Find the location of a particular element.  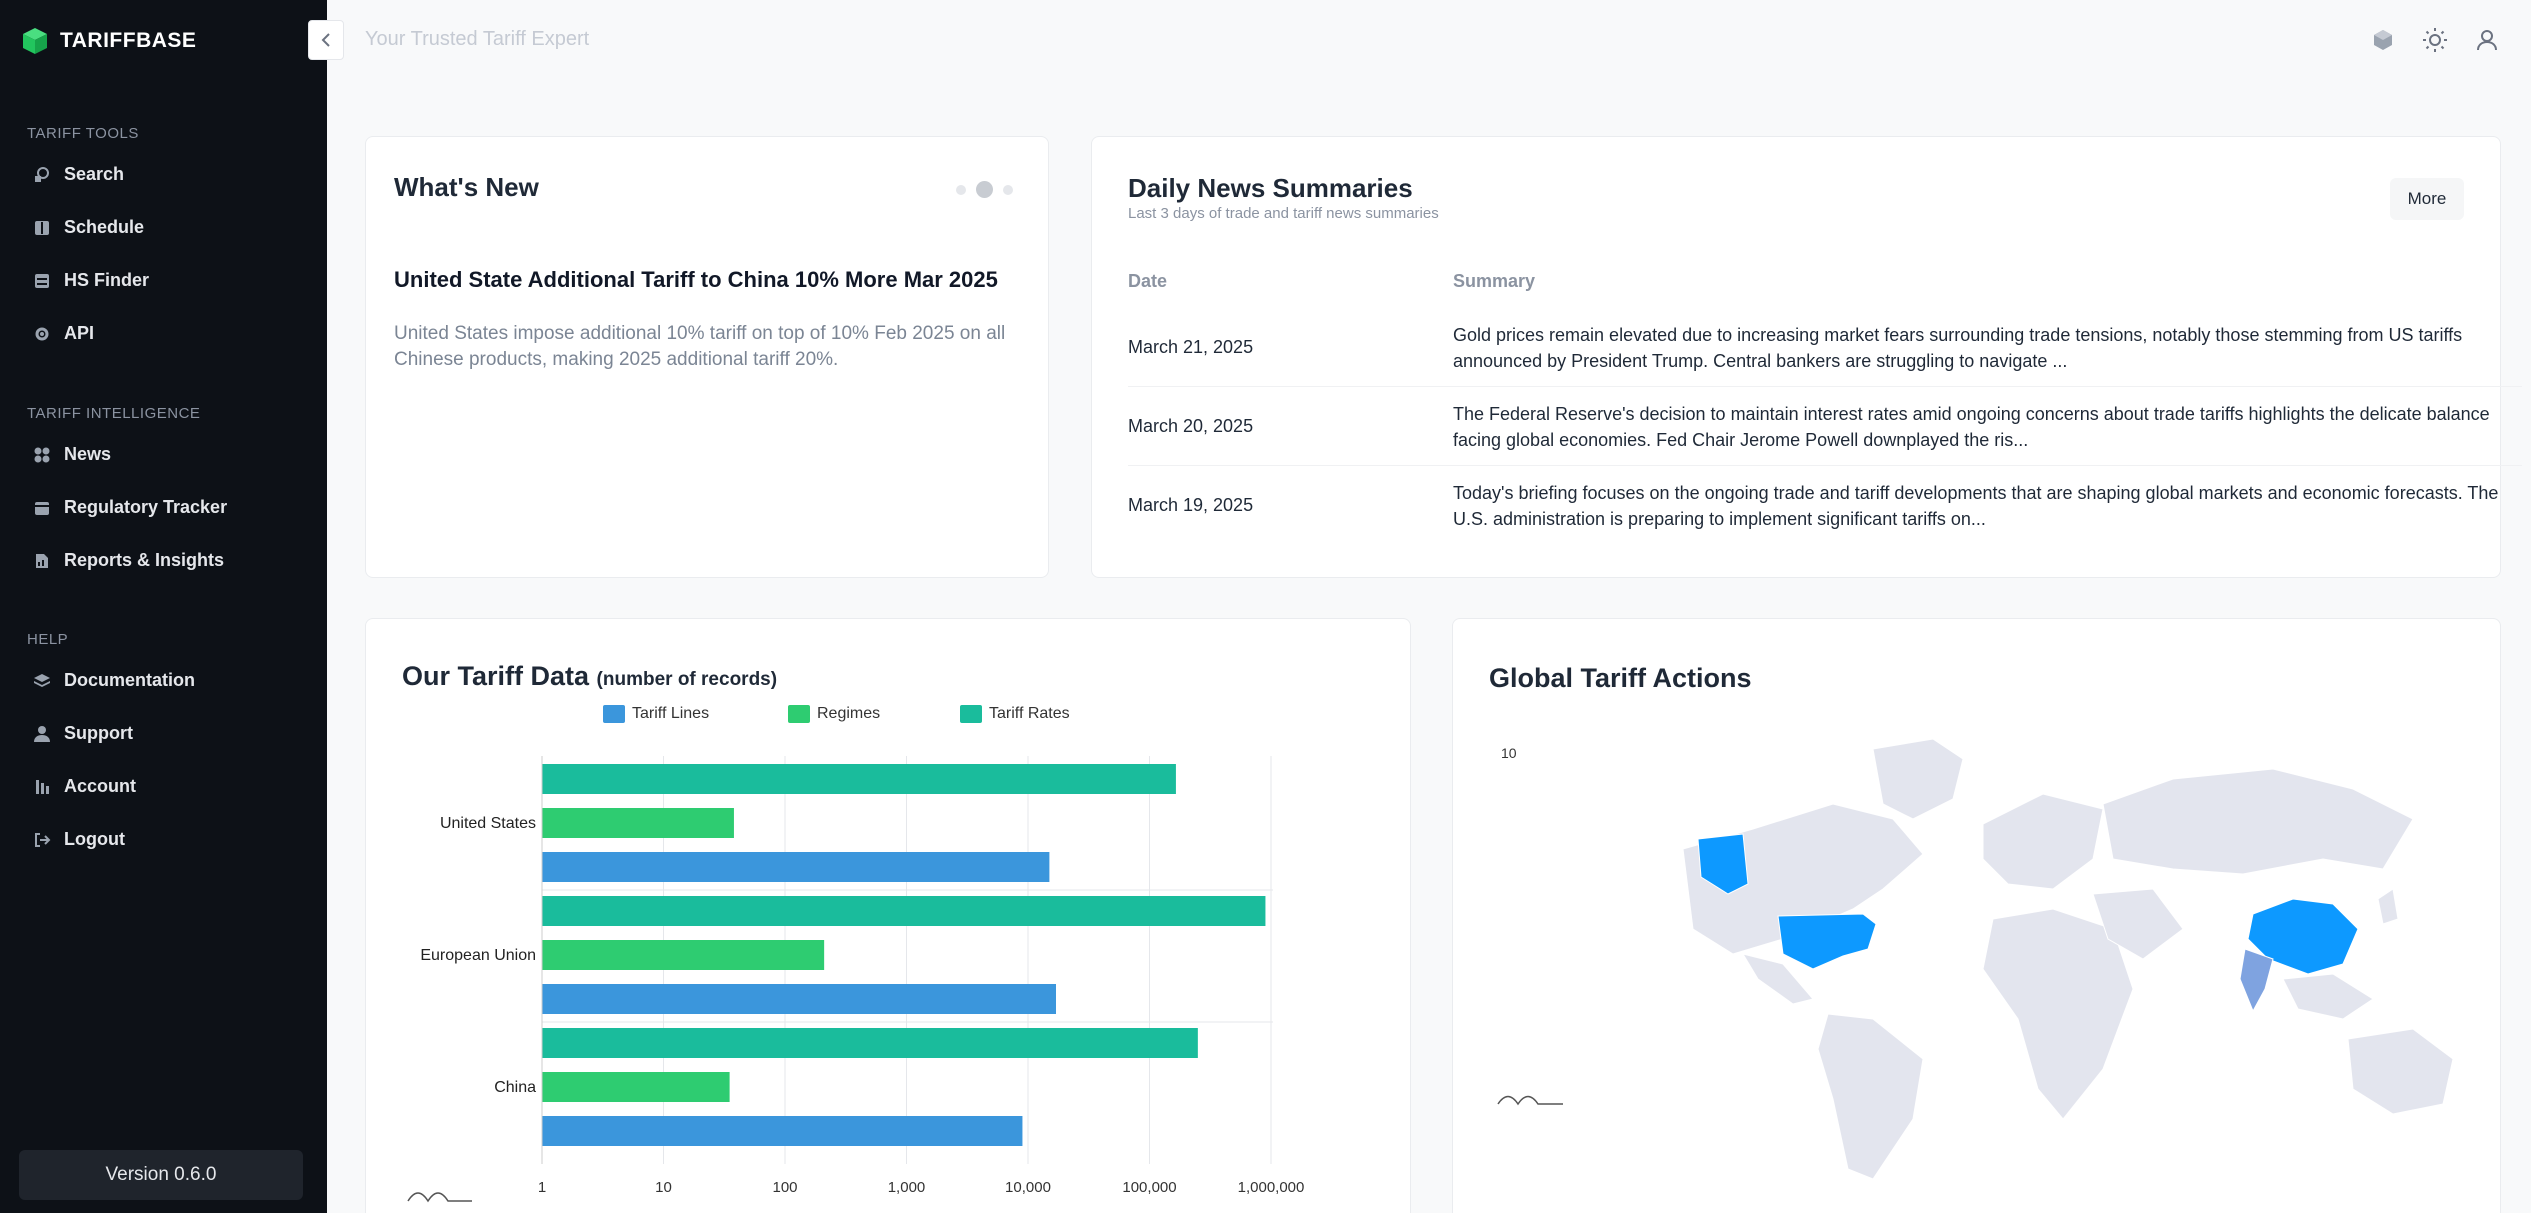

sidebar-item-label: Regulatory Tracker is located at coordinates (146, 507).